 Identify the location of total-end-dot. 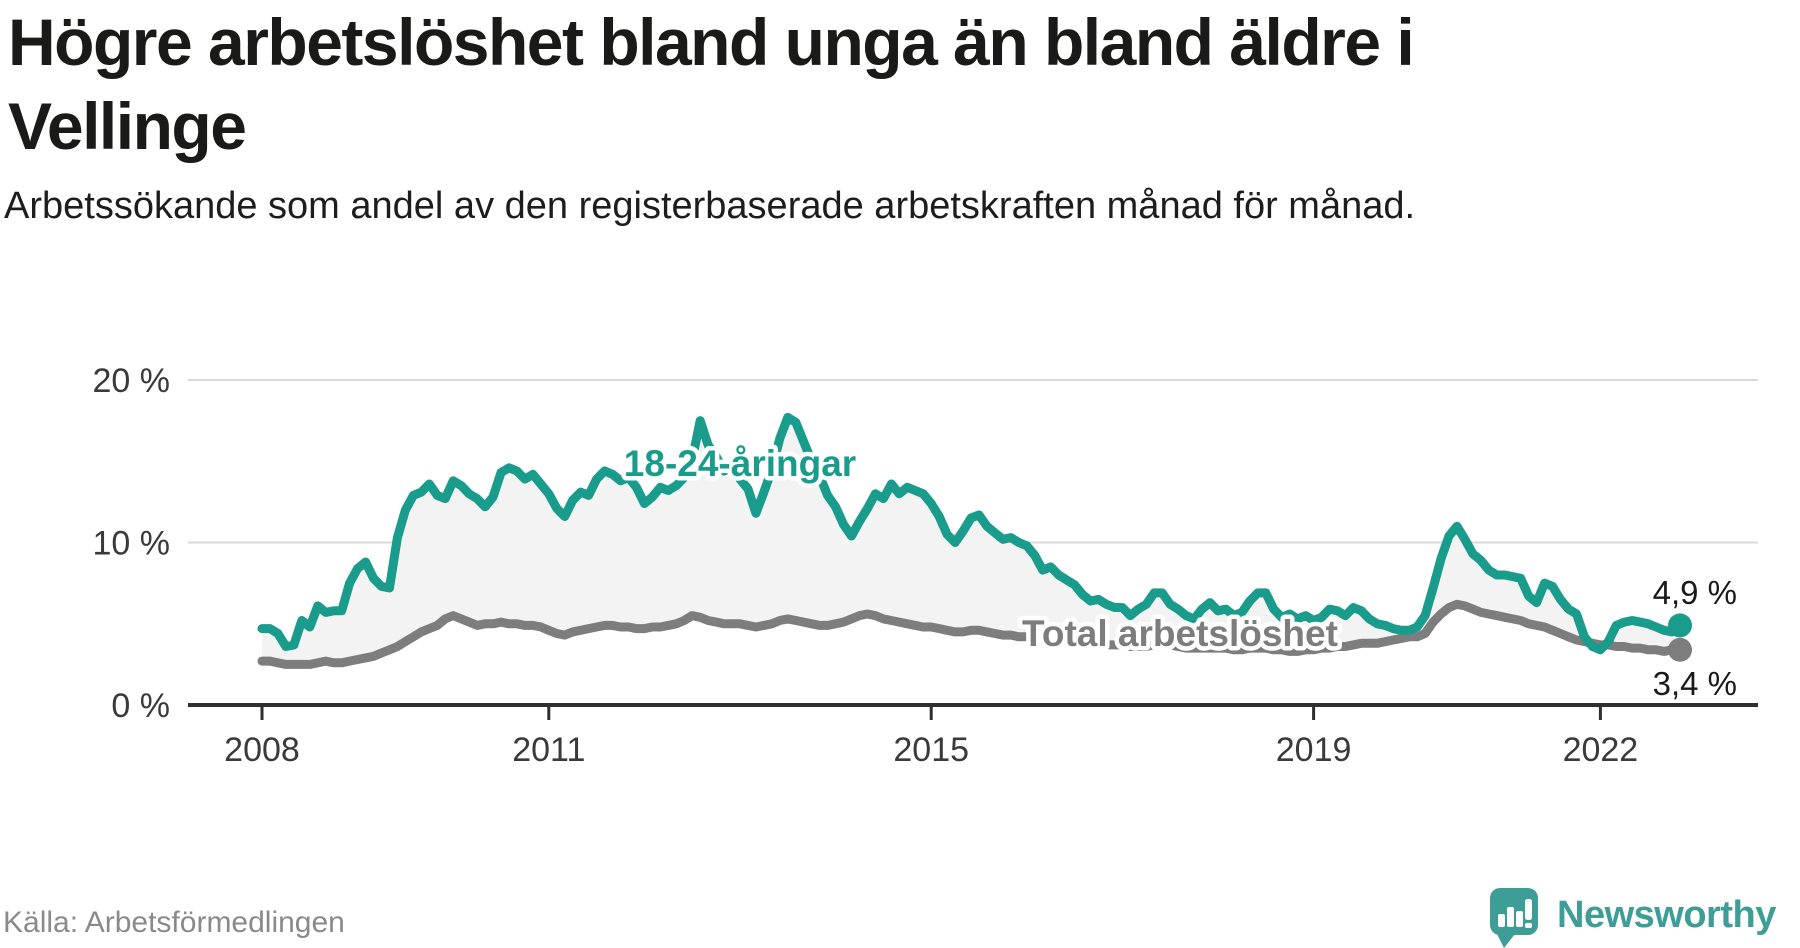
(1680, 649).